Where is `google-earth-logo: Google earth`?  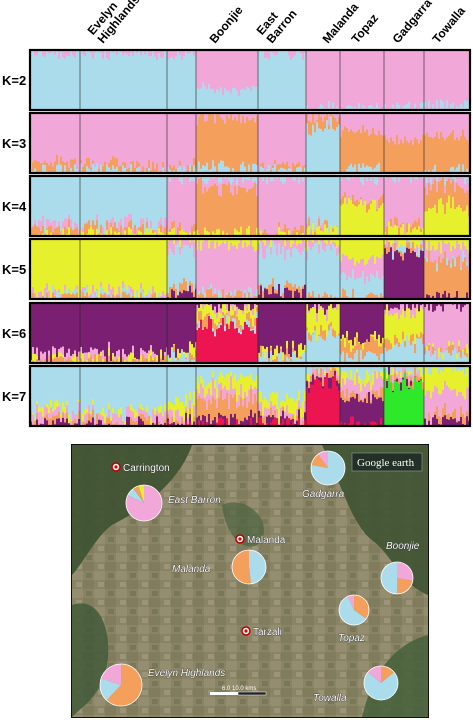 google-earth-logo: Google earth is located at coordinates (387, 462).